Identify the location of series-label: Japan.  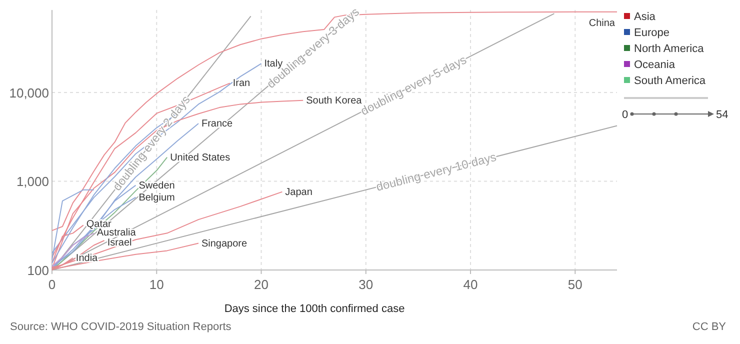
(298, 192).